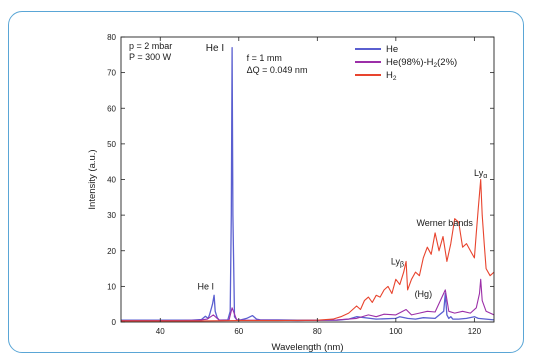 The image size is (537, 362). I want to click on y-tick-label: 0, so click(114, 322).